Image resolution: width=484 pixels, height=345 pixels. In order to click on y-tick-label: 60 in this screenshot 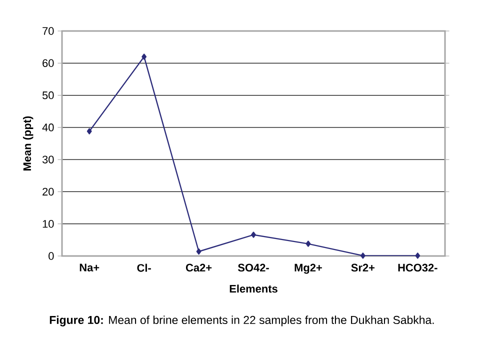, I will do `click(48, 63)`.